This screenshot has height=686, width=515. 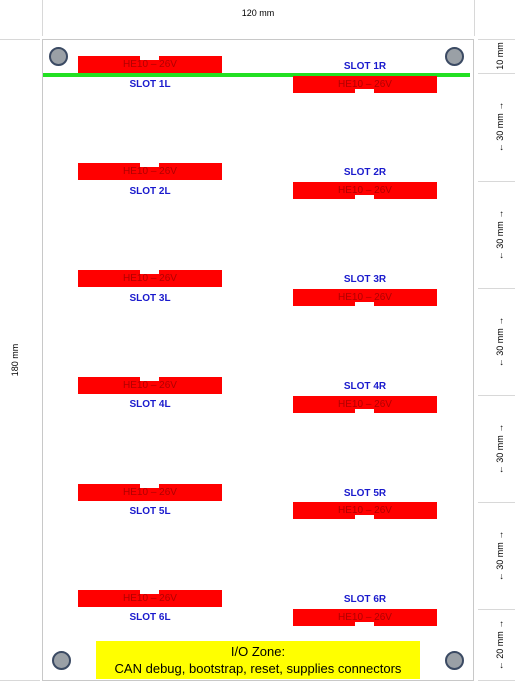 I want to click on slot-label-3l: SLOT 3L, so click(x=150, y=298).